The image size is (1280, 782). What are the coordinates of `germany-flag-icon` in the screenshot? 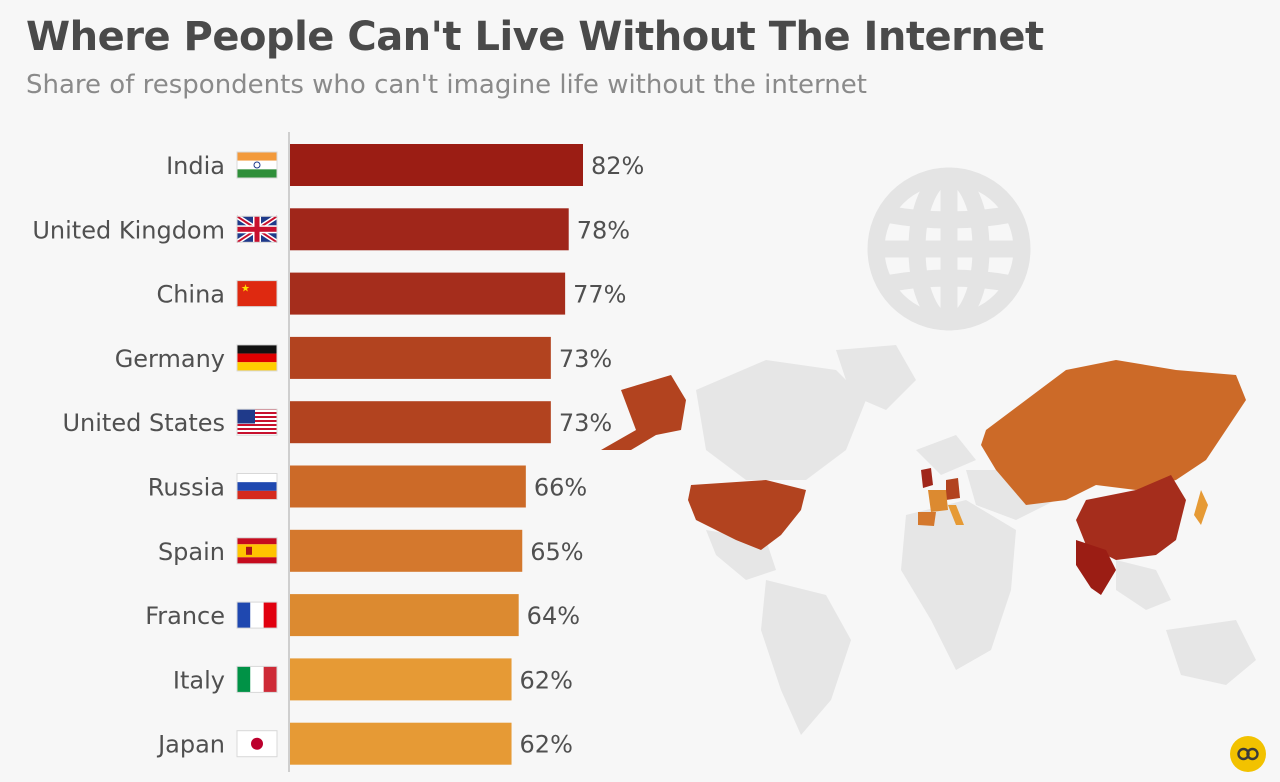 It's located at (257, 358).